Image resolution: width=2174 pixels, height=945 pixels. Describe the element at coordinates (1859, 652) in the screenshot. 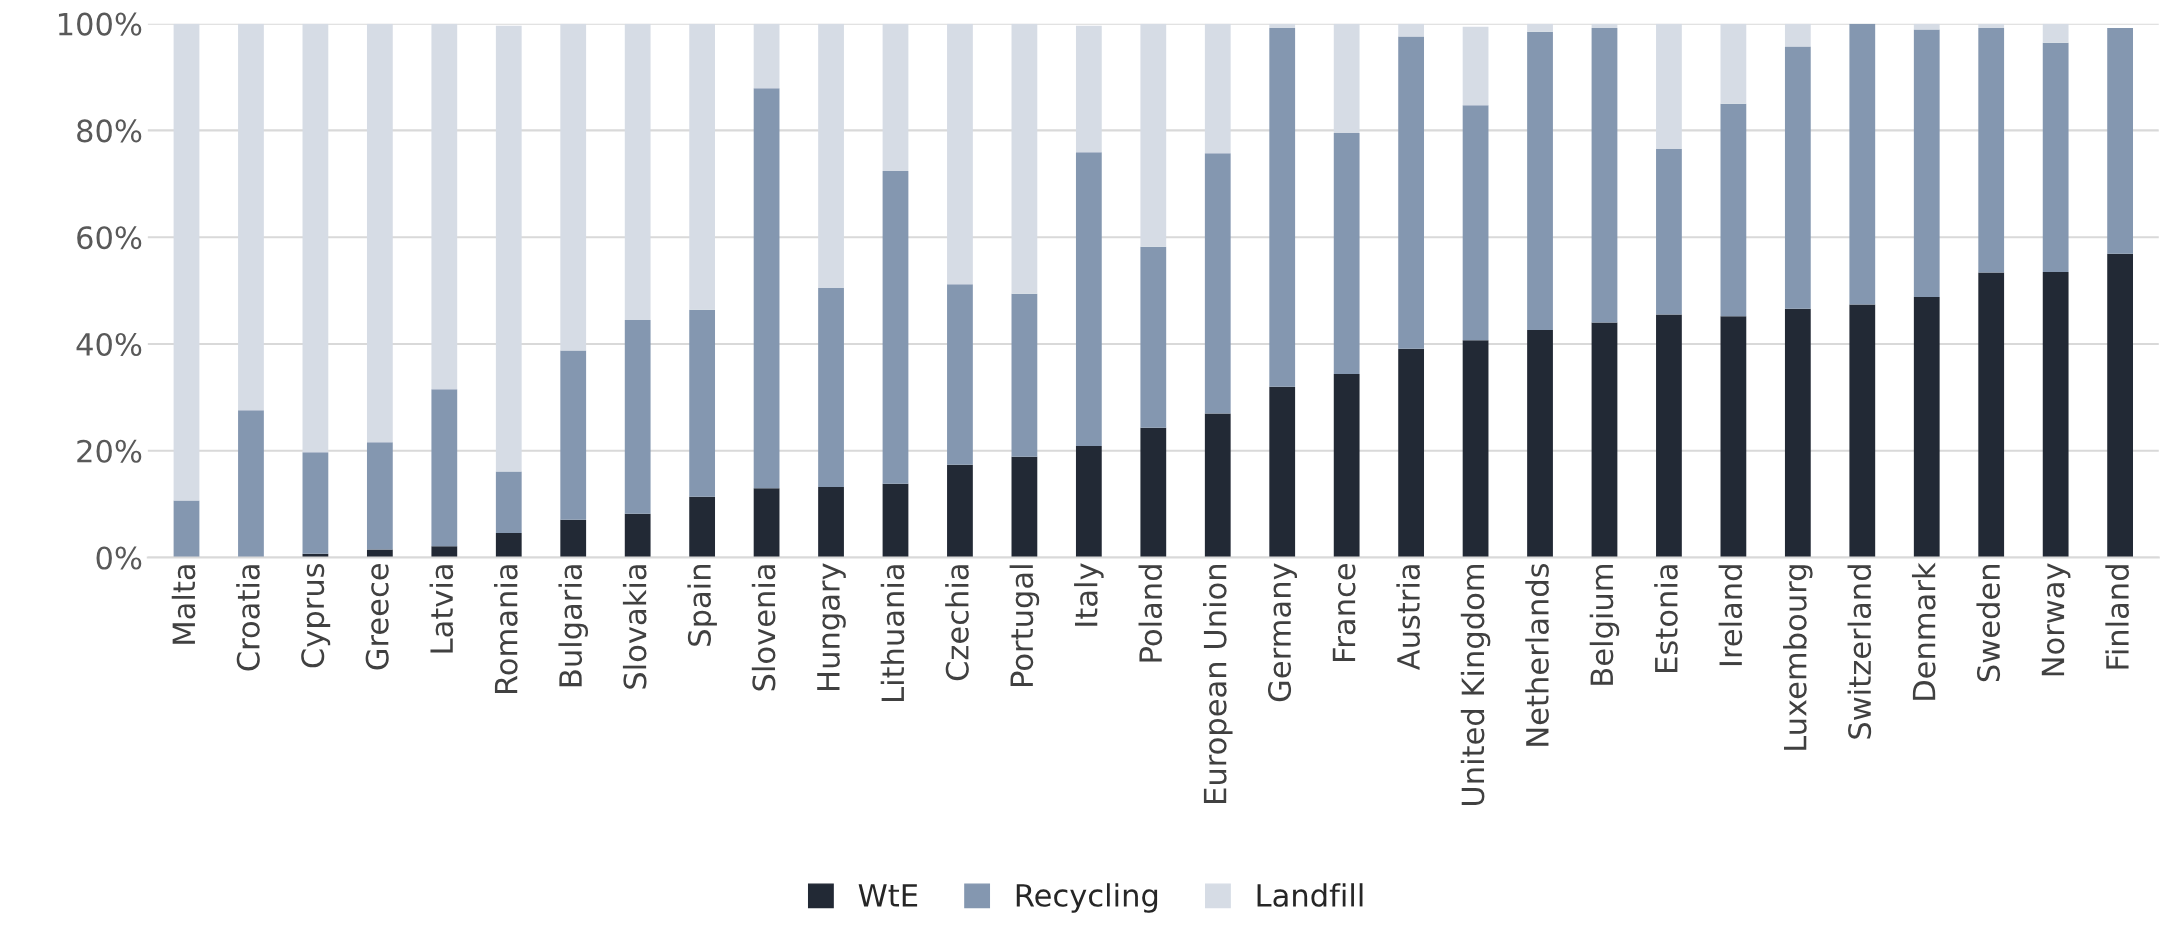

I see `x-tick-label: Switzerland` at that location.